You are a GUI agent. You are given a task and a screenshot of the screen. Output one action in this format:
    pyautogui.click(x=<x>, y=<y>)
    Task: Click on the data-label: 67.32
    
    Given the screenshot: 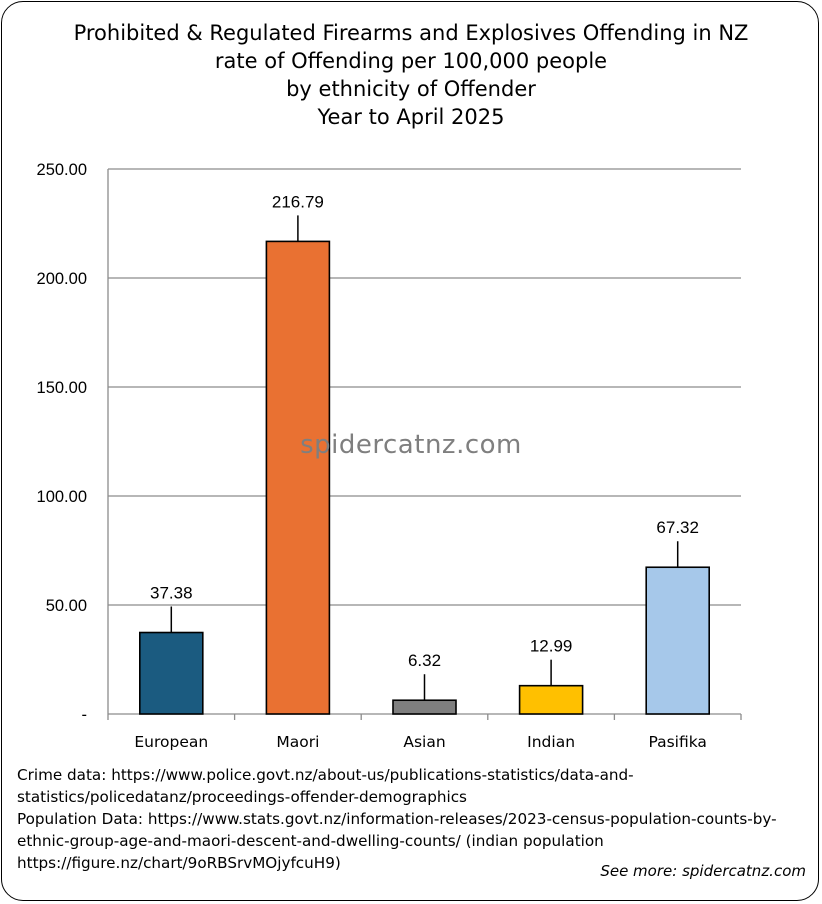 What is the action you would take?
    pyautogui.click(x=677, y=527)
    